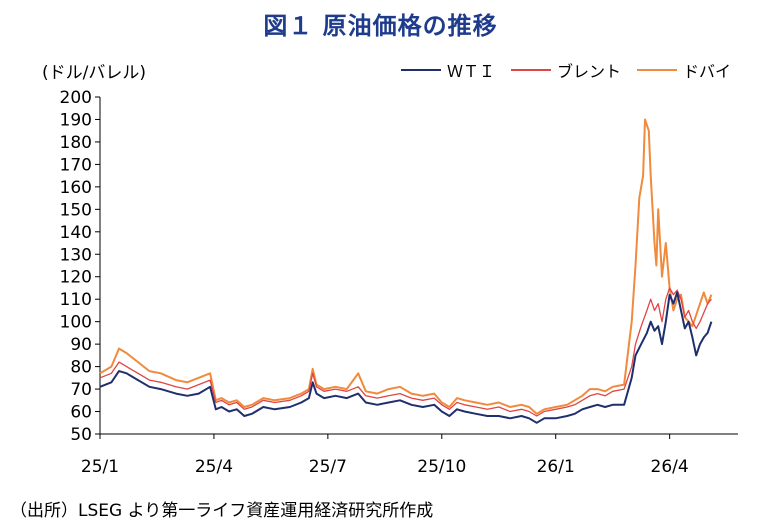  What do you see at coordinates (94, 73) in the screenshot?
I see `y-axis-unit-label: (ドル/バレル)` at bounding box center [94, 73].